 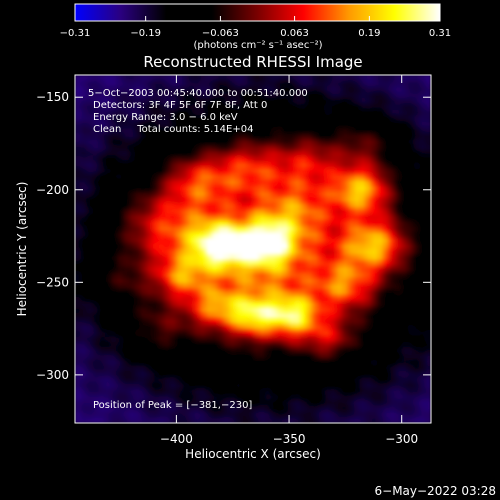 I want to click on colorbar-frame, so click(x=257, y=12).